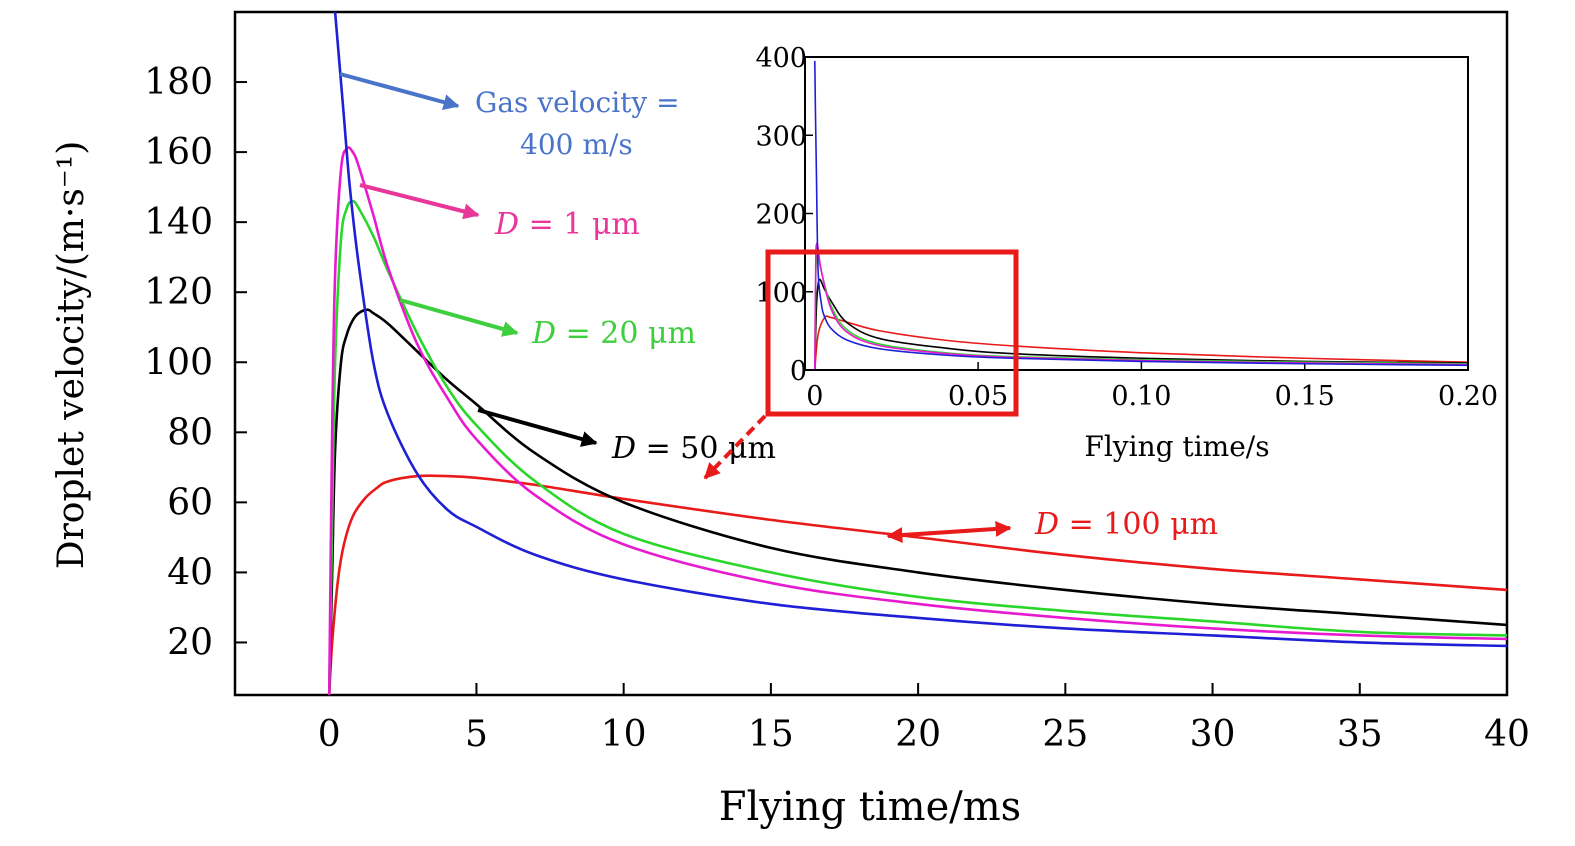 The width and height of the screenshot is (1575, 846). I want to click on zoom-dashed-arrow, so click(735, 447).